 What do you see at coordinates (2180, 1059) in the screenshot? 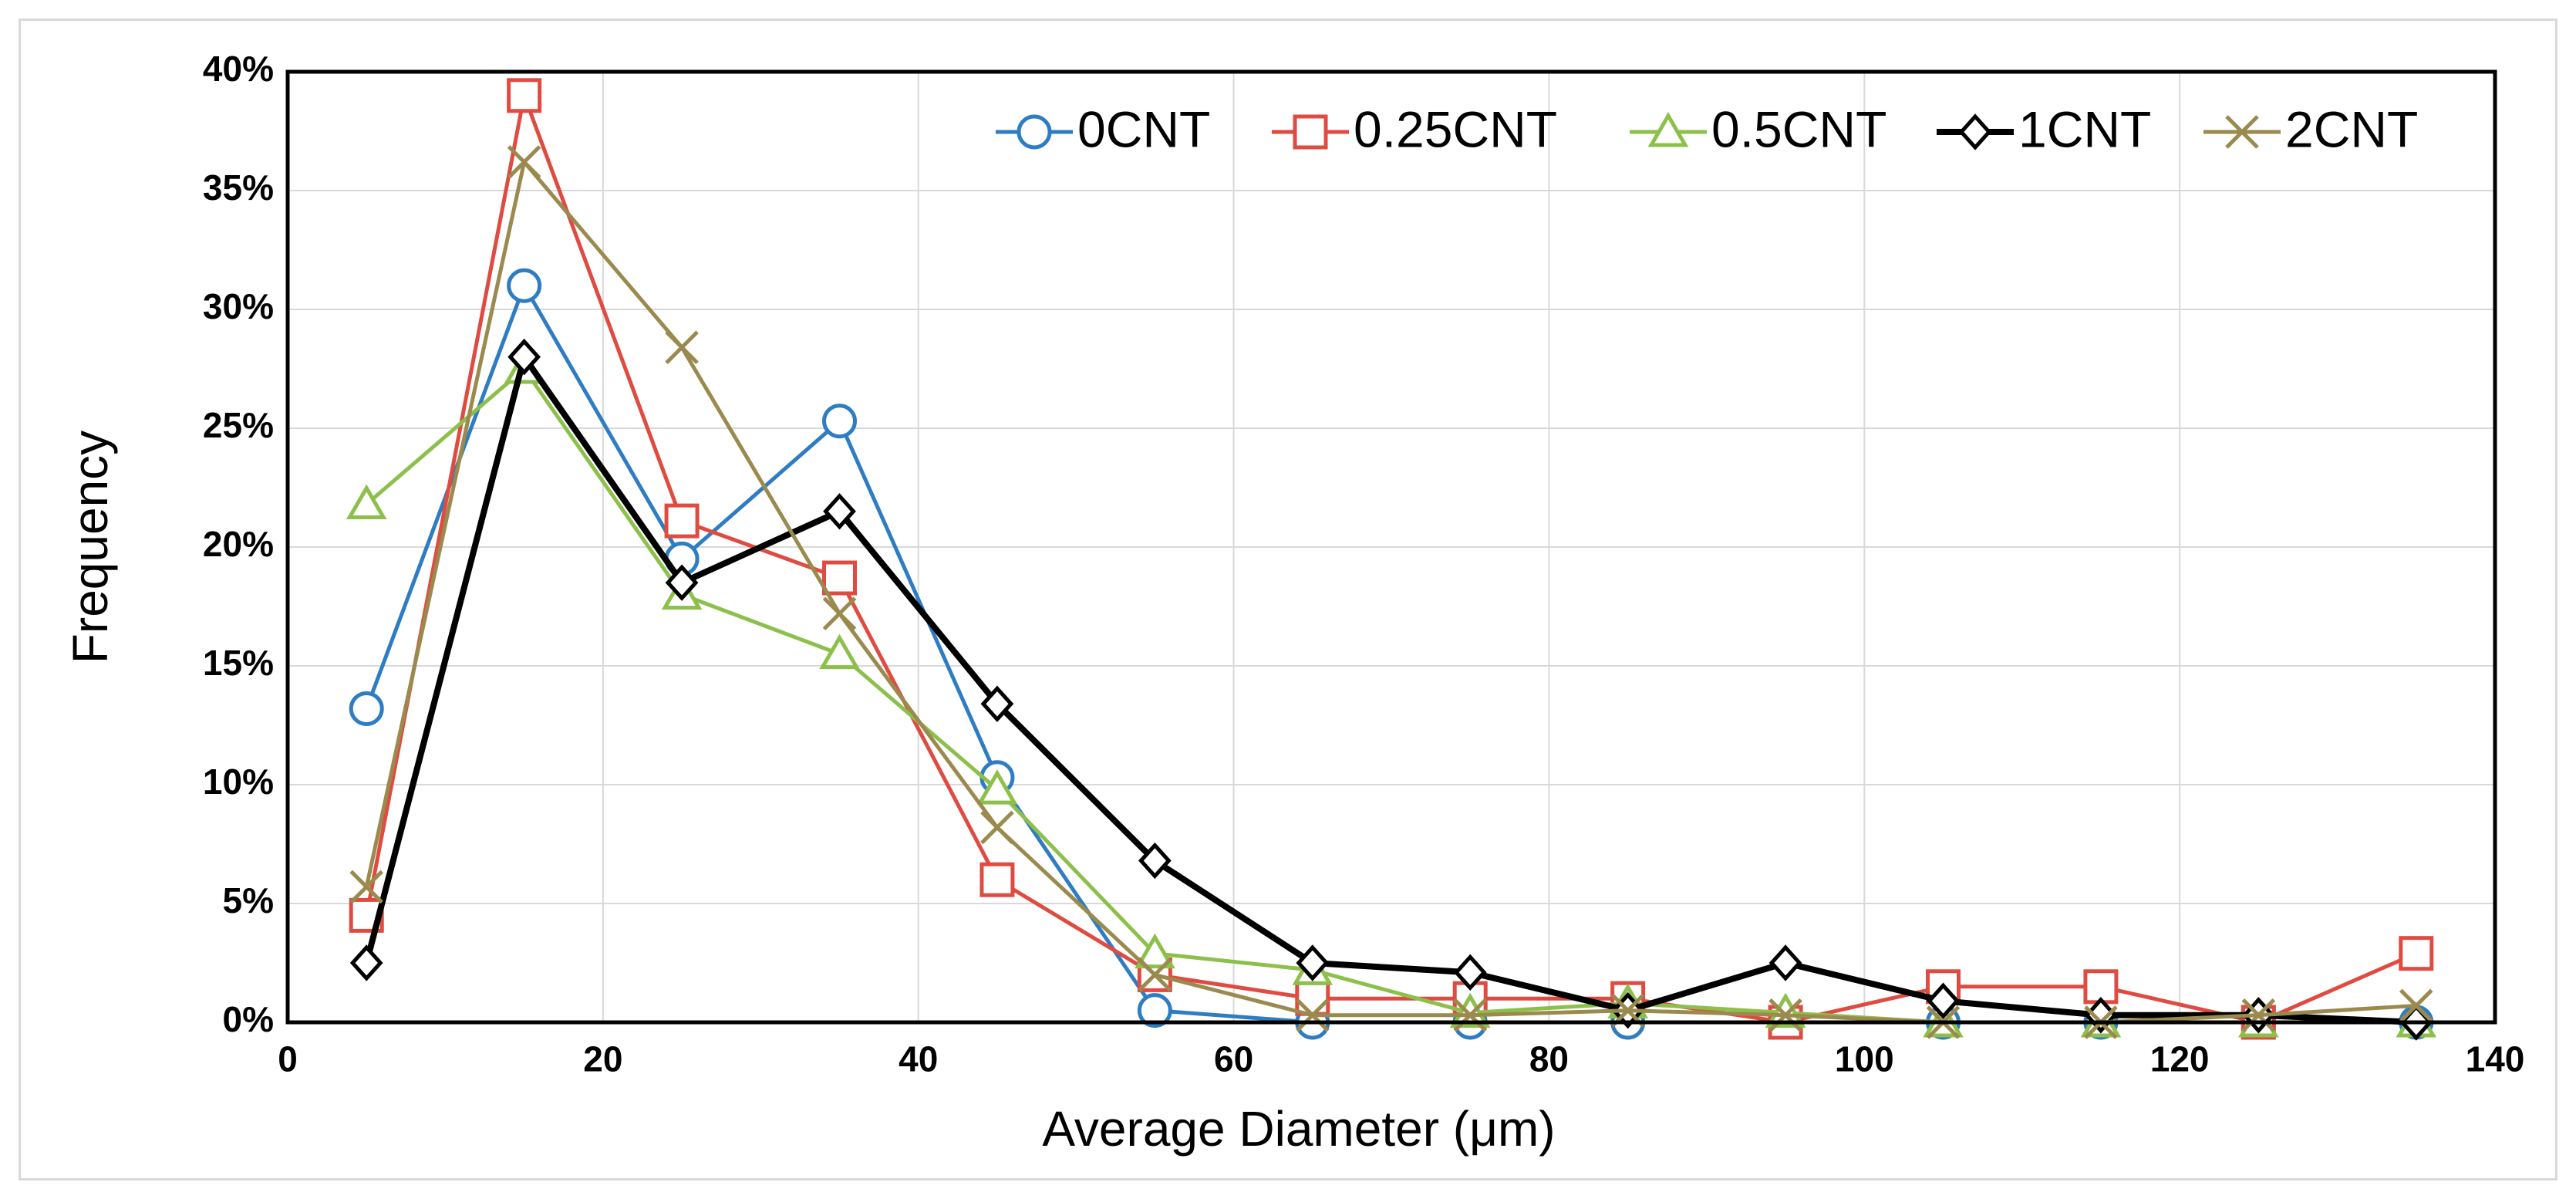
I see `x-tick-label: 120` at bounding box center [2180, 1059].